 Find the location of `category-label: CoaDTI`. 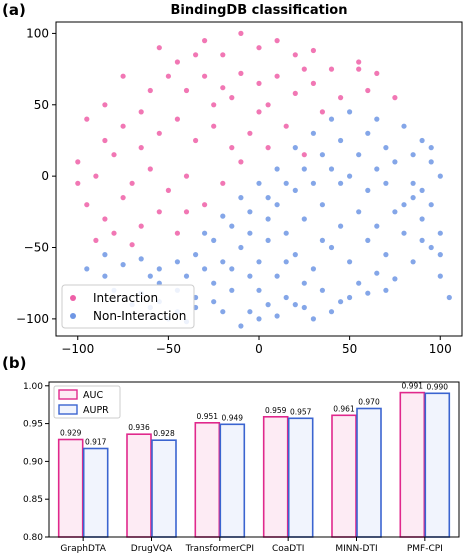

category-label: CoaDTI is located at coordinates (288, 549).